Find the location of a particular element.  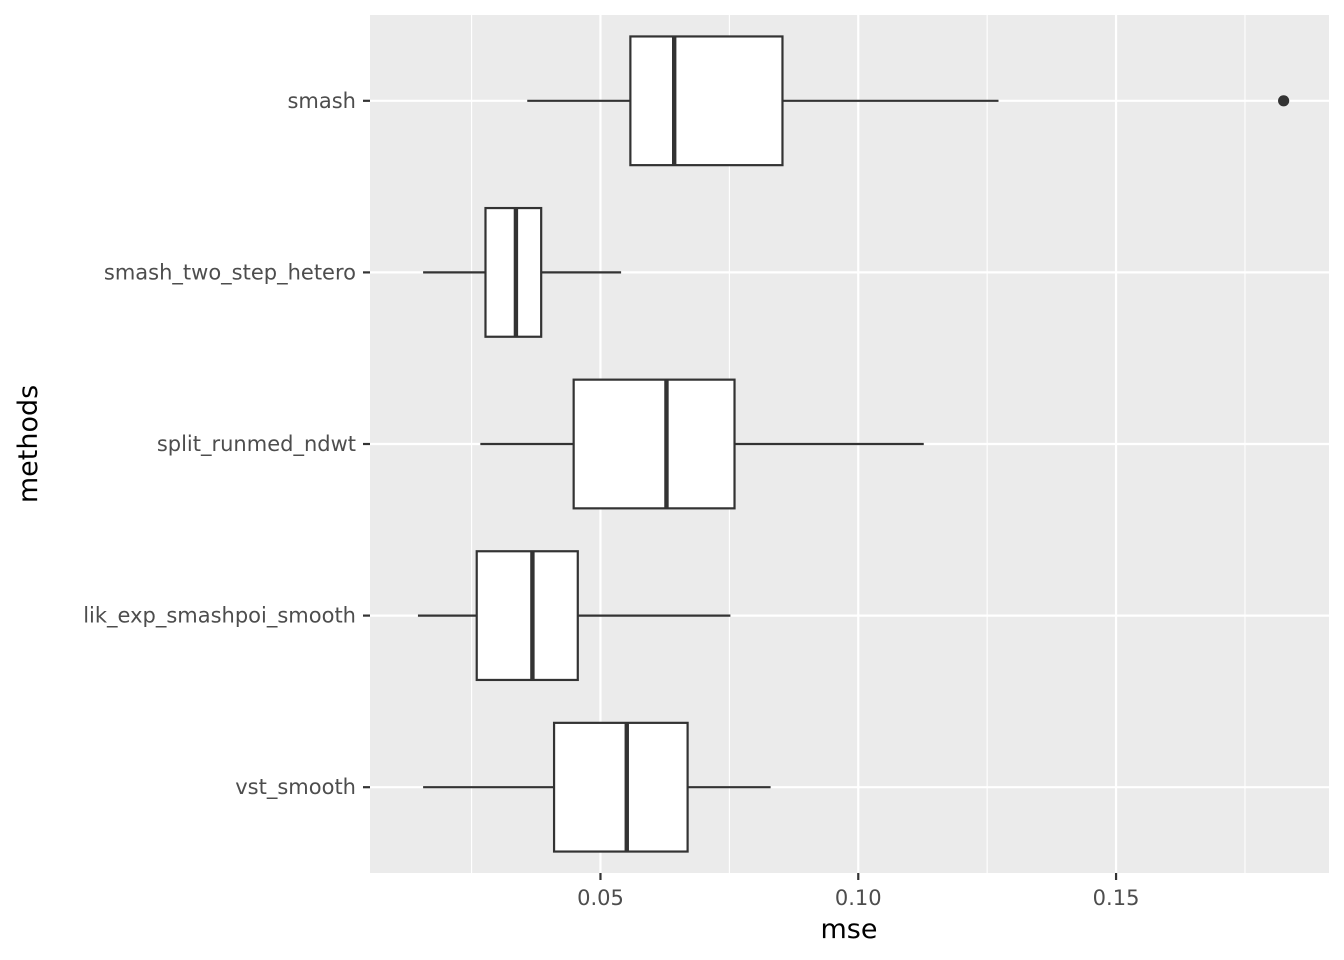

x-tick-label: 0.10 is located at coordinates (858, 898).